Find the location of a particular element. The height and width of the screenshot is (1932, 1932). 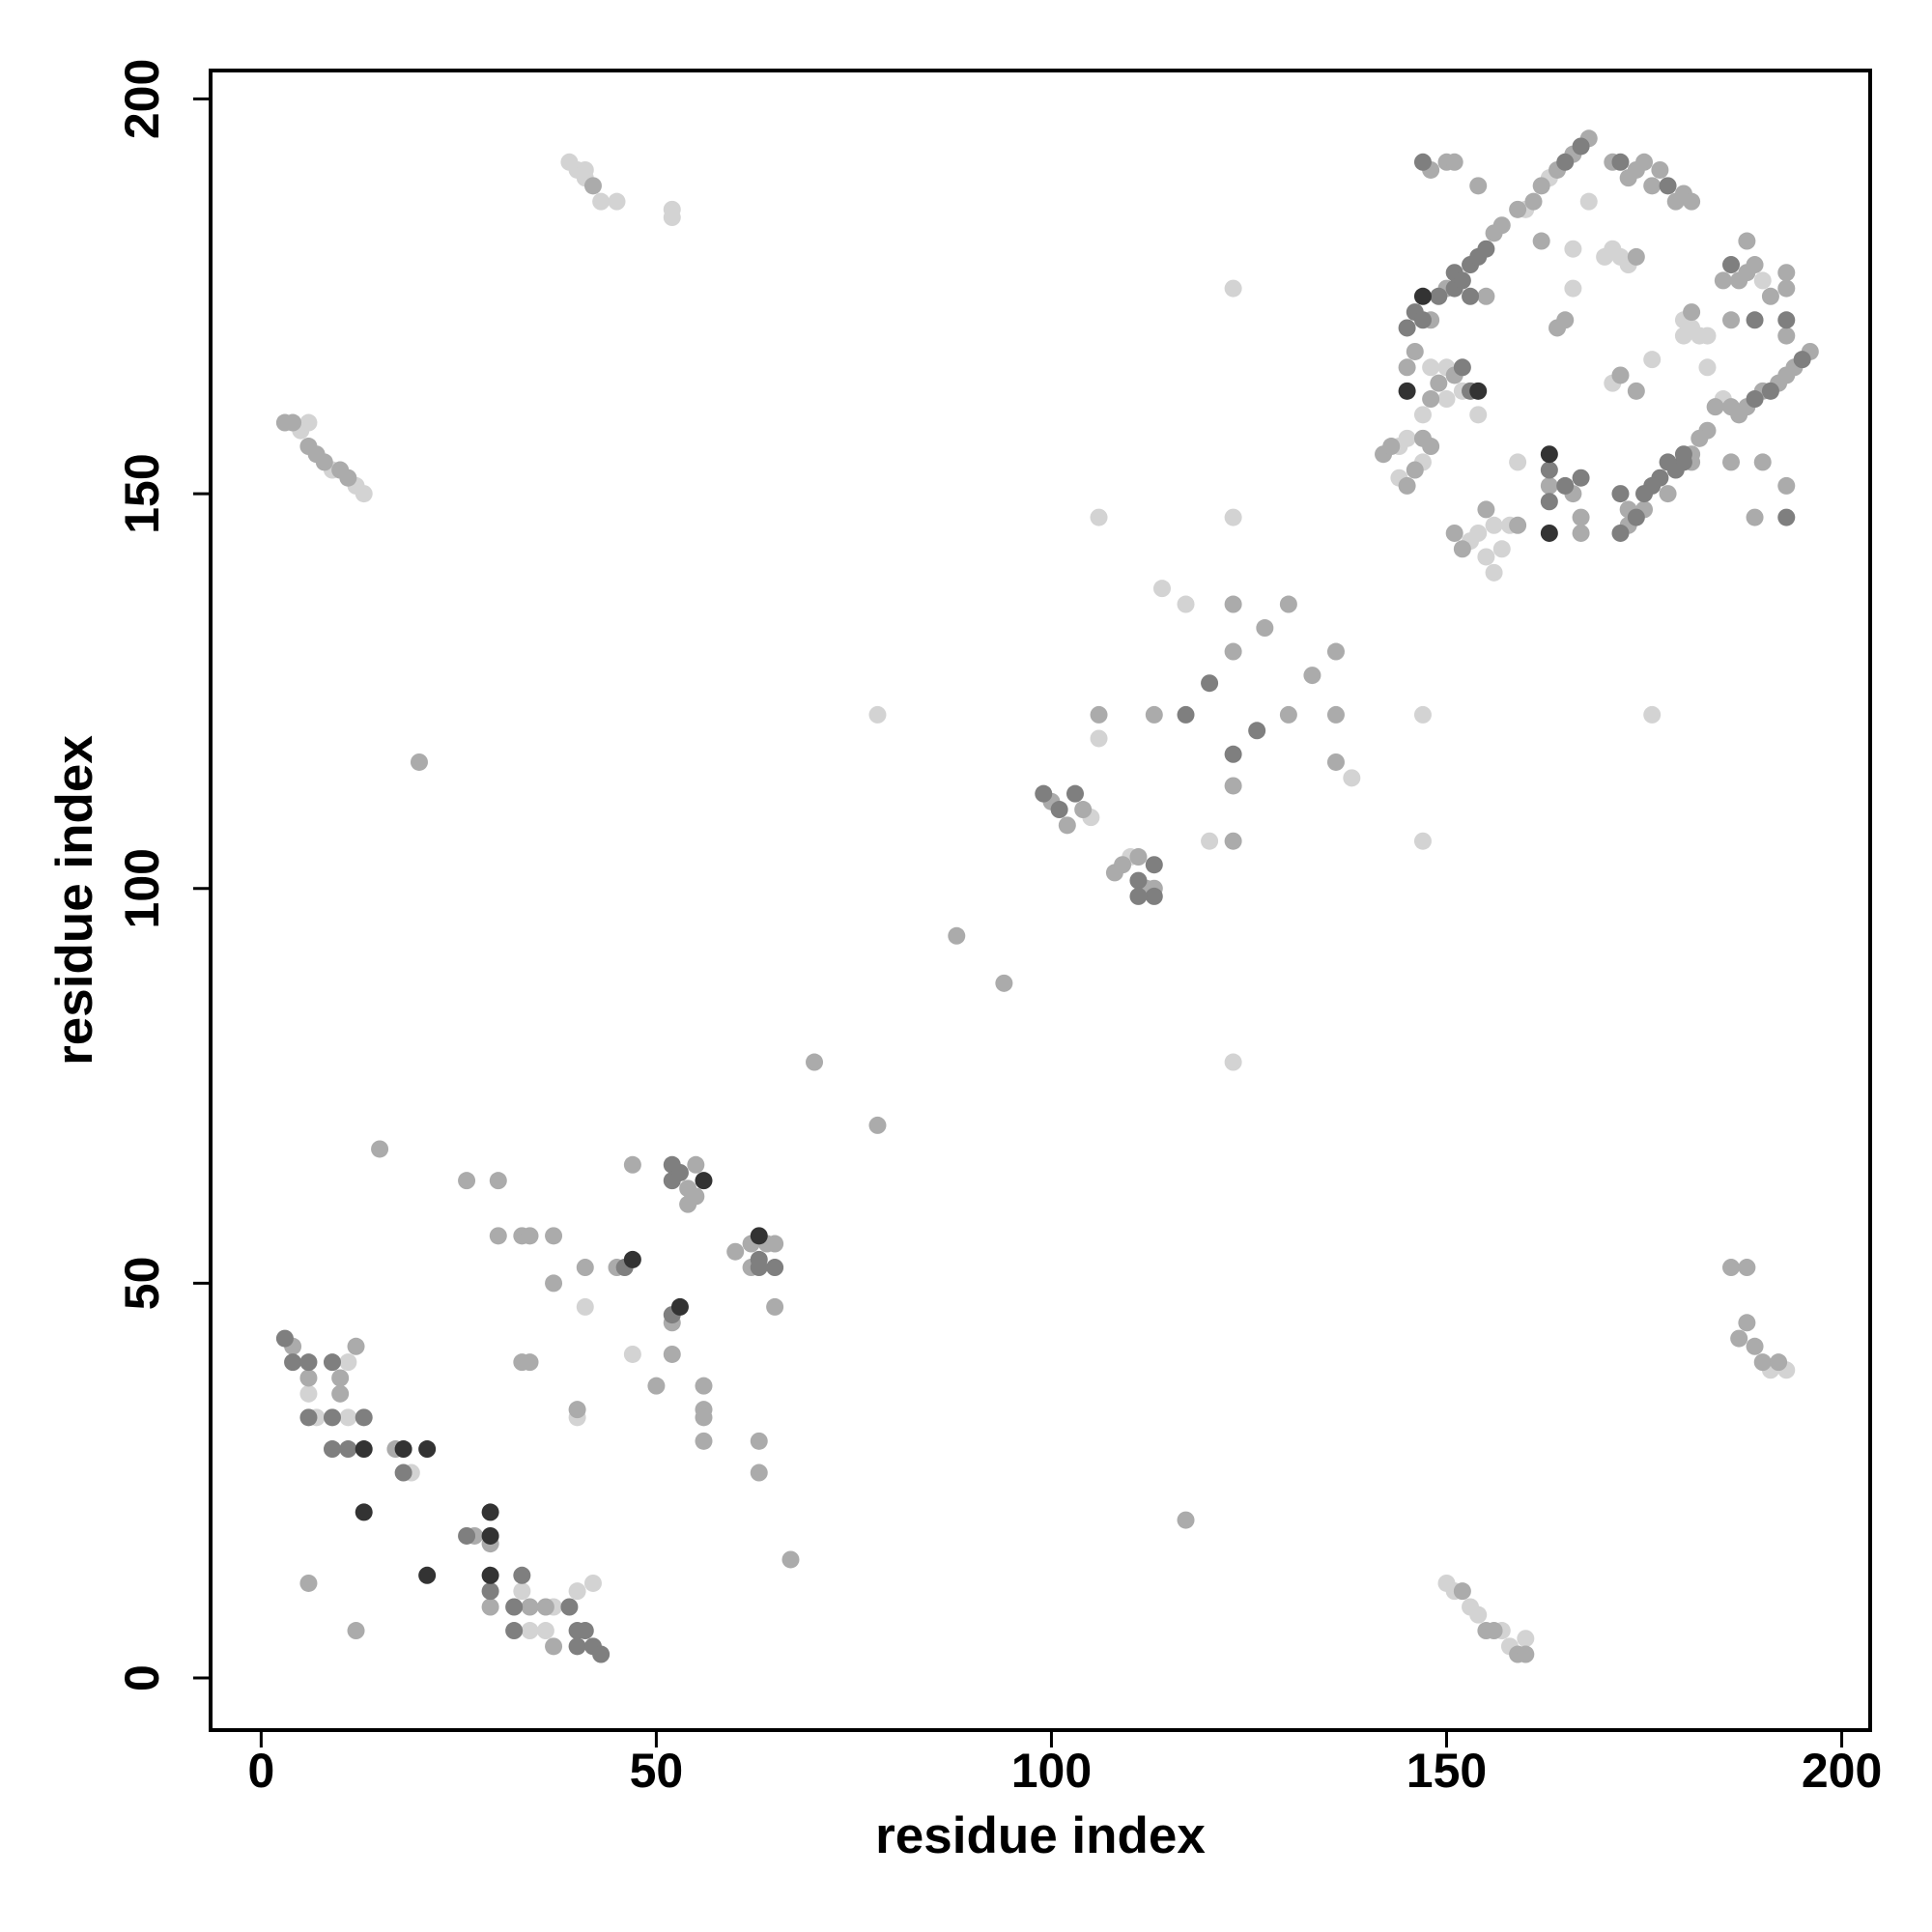

x-axis-title: residue index is located at coordinates (1040, 1835).